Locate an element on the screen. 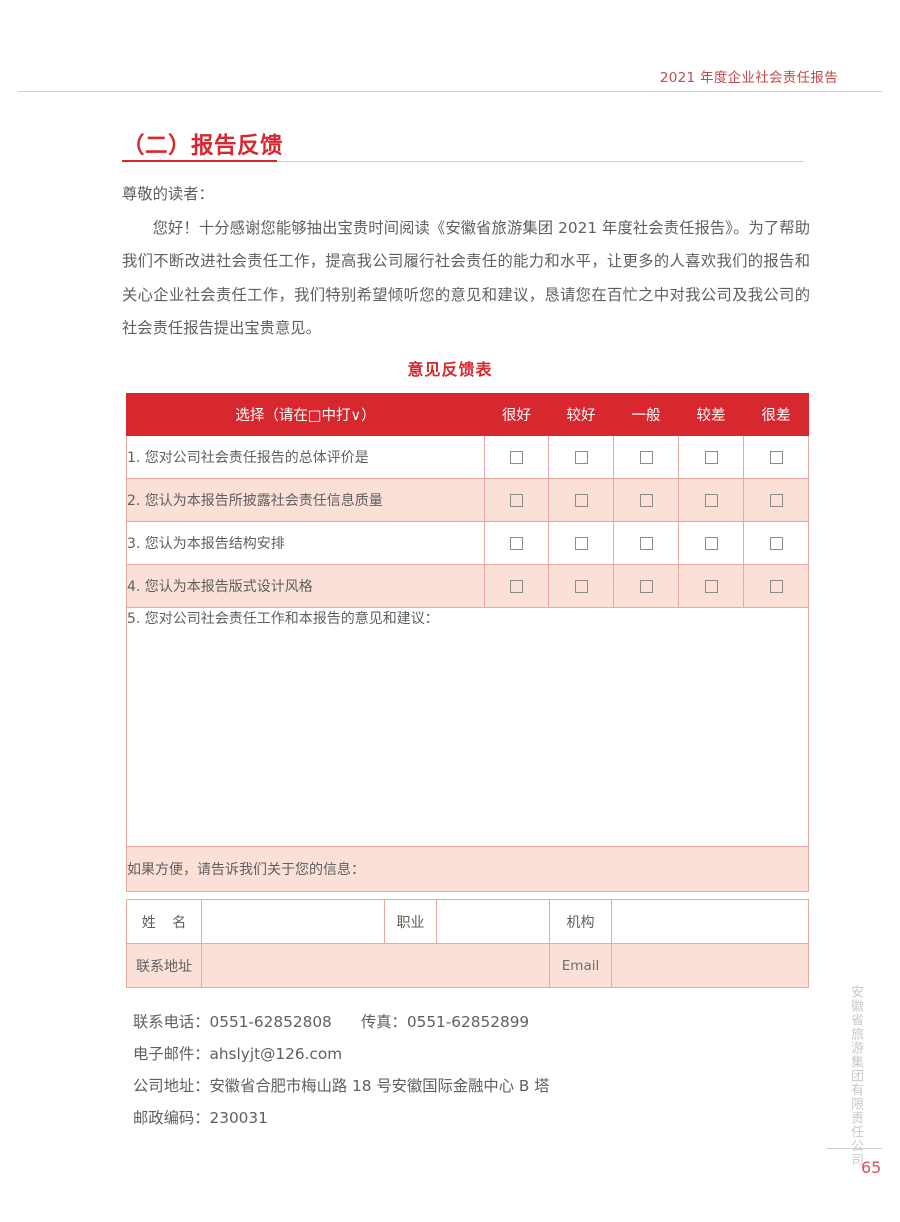 The width and height of the screenshot is (900, 1222). section-title: （二）报告反馈 is located at coordinates (203, 146).